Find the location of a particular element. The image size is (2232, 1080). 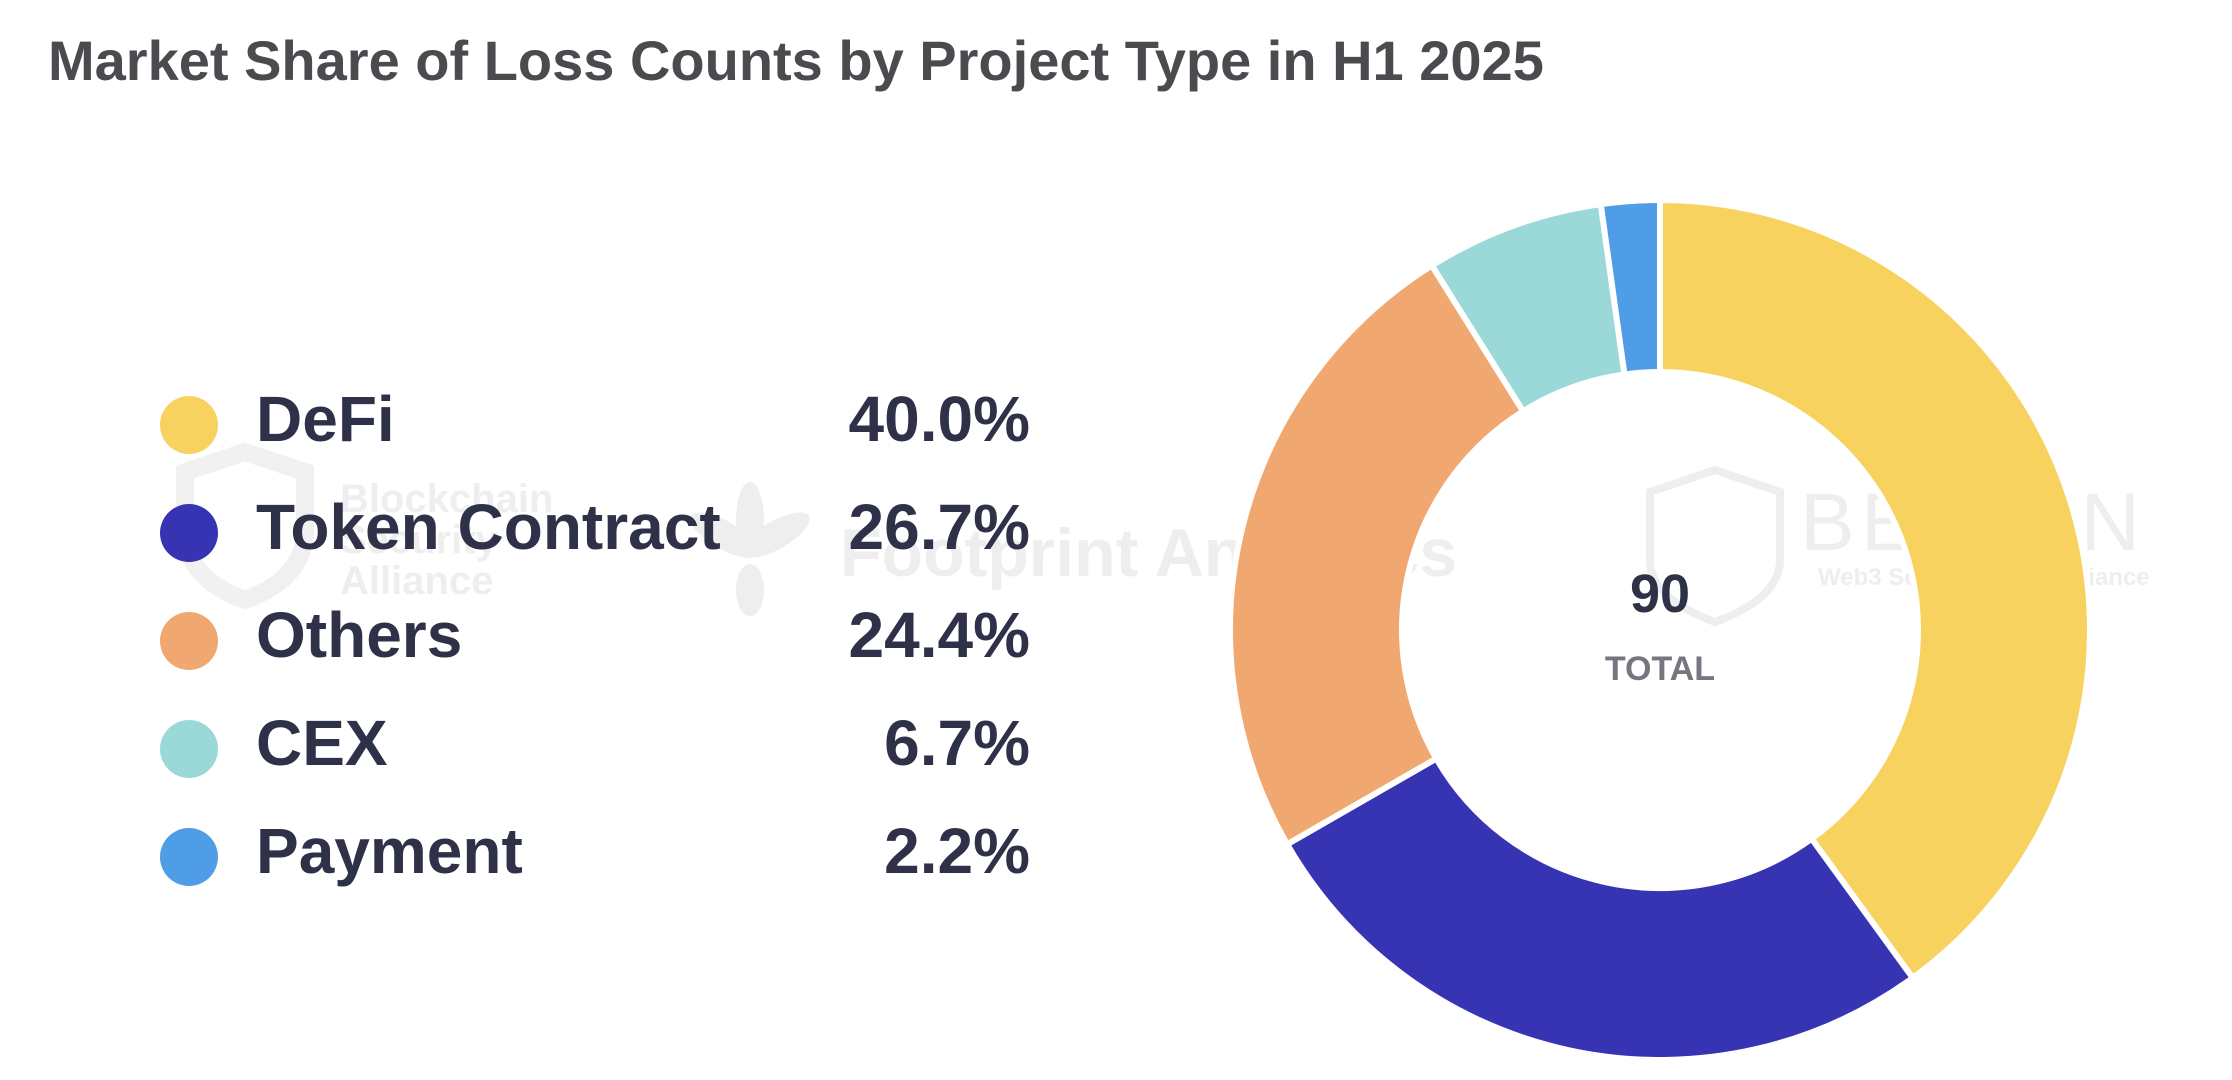

legend-item-others: Others 24.4% is located at coordinates (595, 642).